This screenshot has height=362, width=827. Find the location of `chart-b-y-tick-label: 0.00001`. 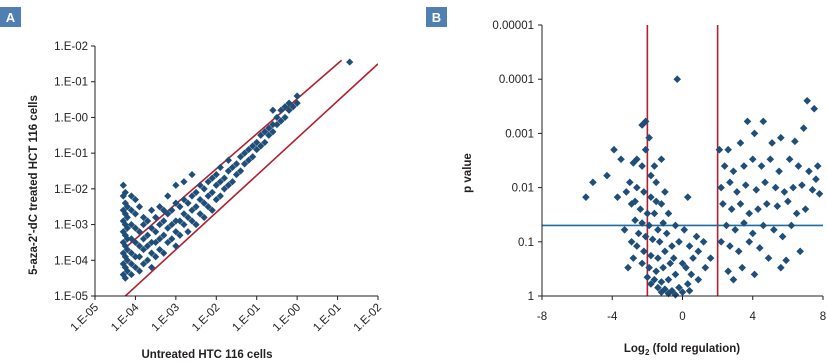

chart-b-y-tick-label: 0.00001 is located at coordinates (513, 26).